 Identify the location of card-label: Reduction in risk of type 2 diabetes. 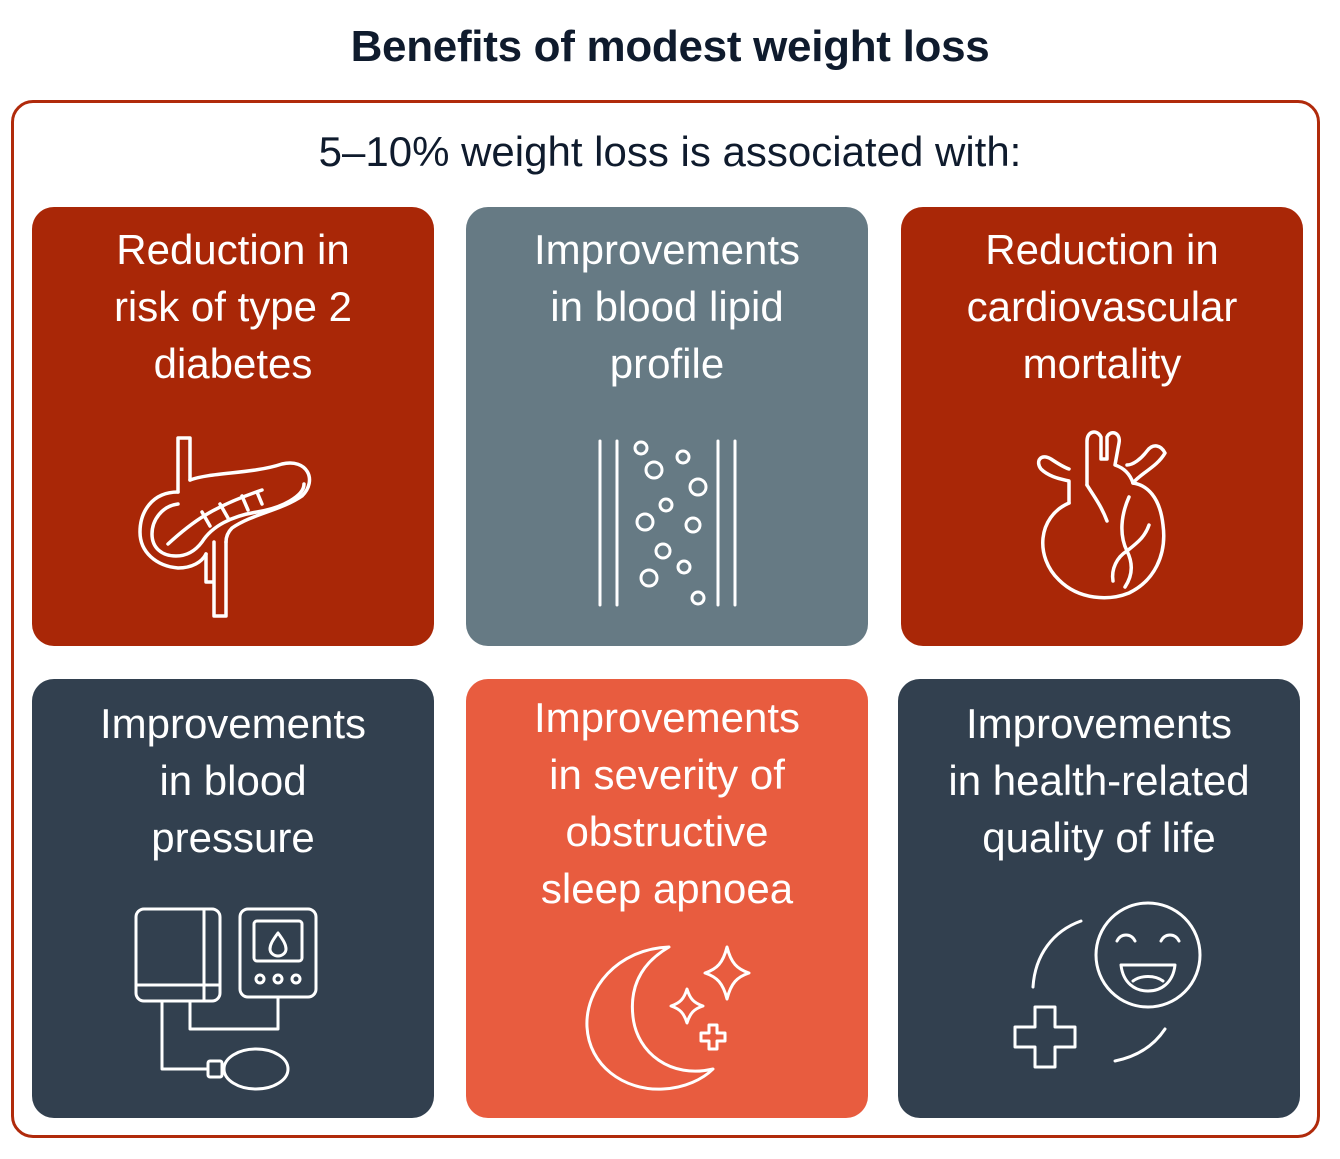
(233, 306).